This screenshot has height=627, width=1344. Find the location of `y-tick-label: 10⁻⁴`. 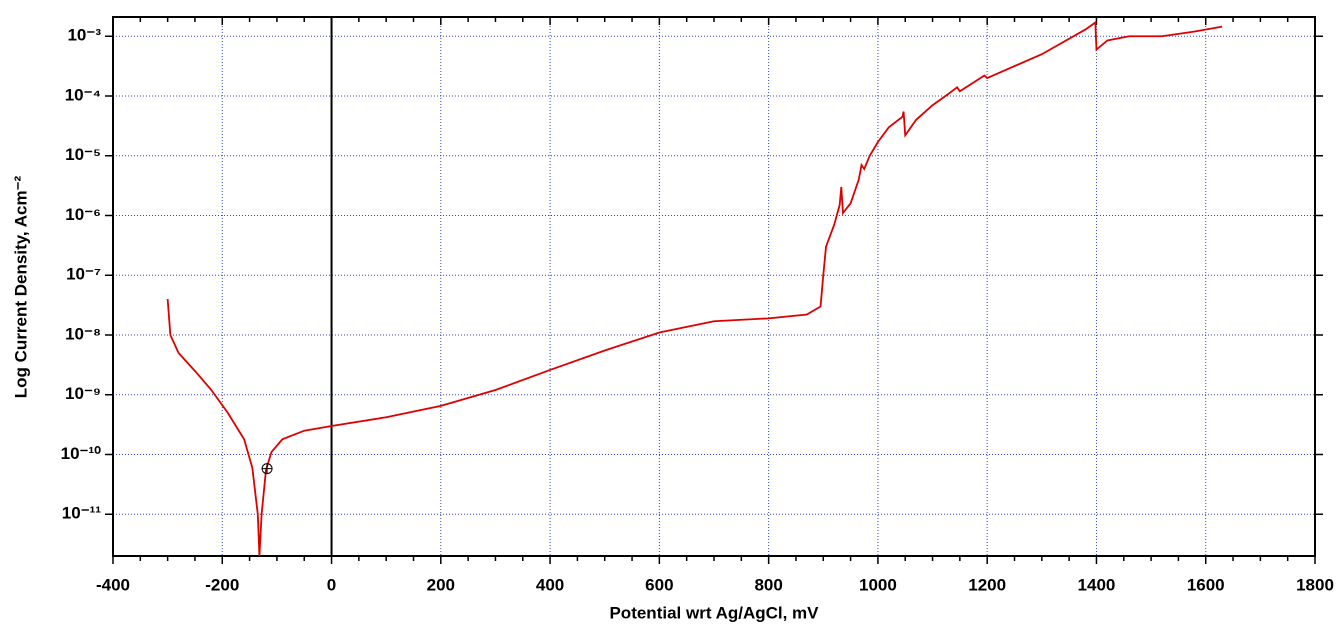

y-tick-label: 10⁻⁴ is located at coordinates (83, 94).